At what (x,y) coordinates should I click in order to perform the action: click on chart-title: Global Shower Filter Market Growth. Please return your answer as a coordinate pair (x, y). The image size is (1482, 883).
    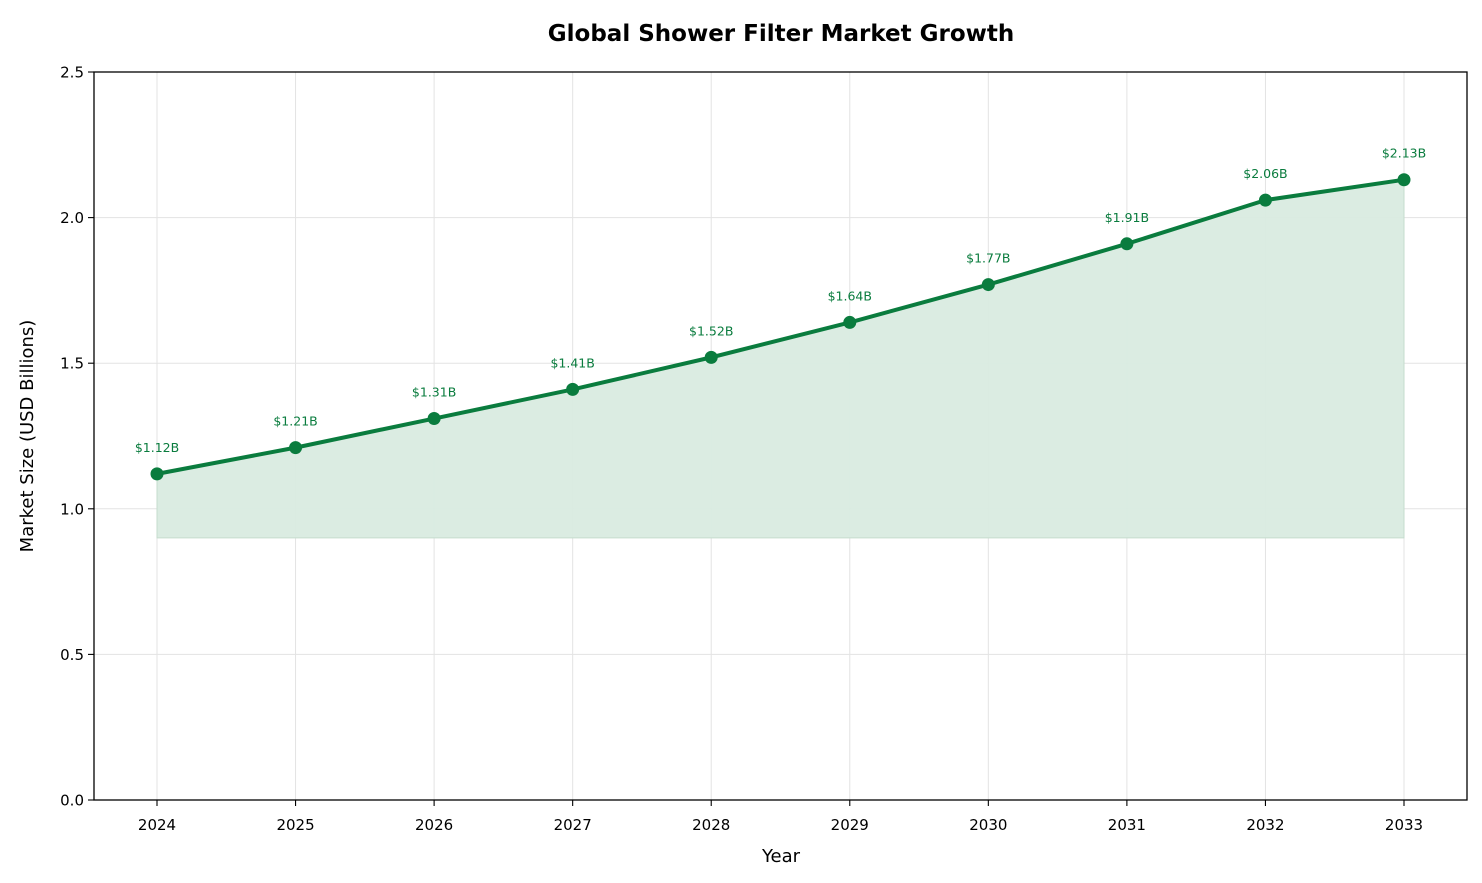
    Looking at the image, I should click on (781, 34).